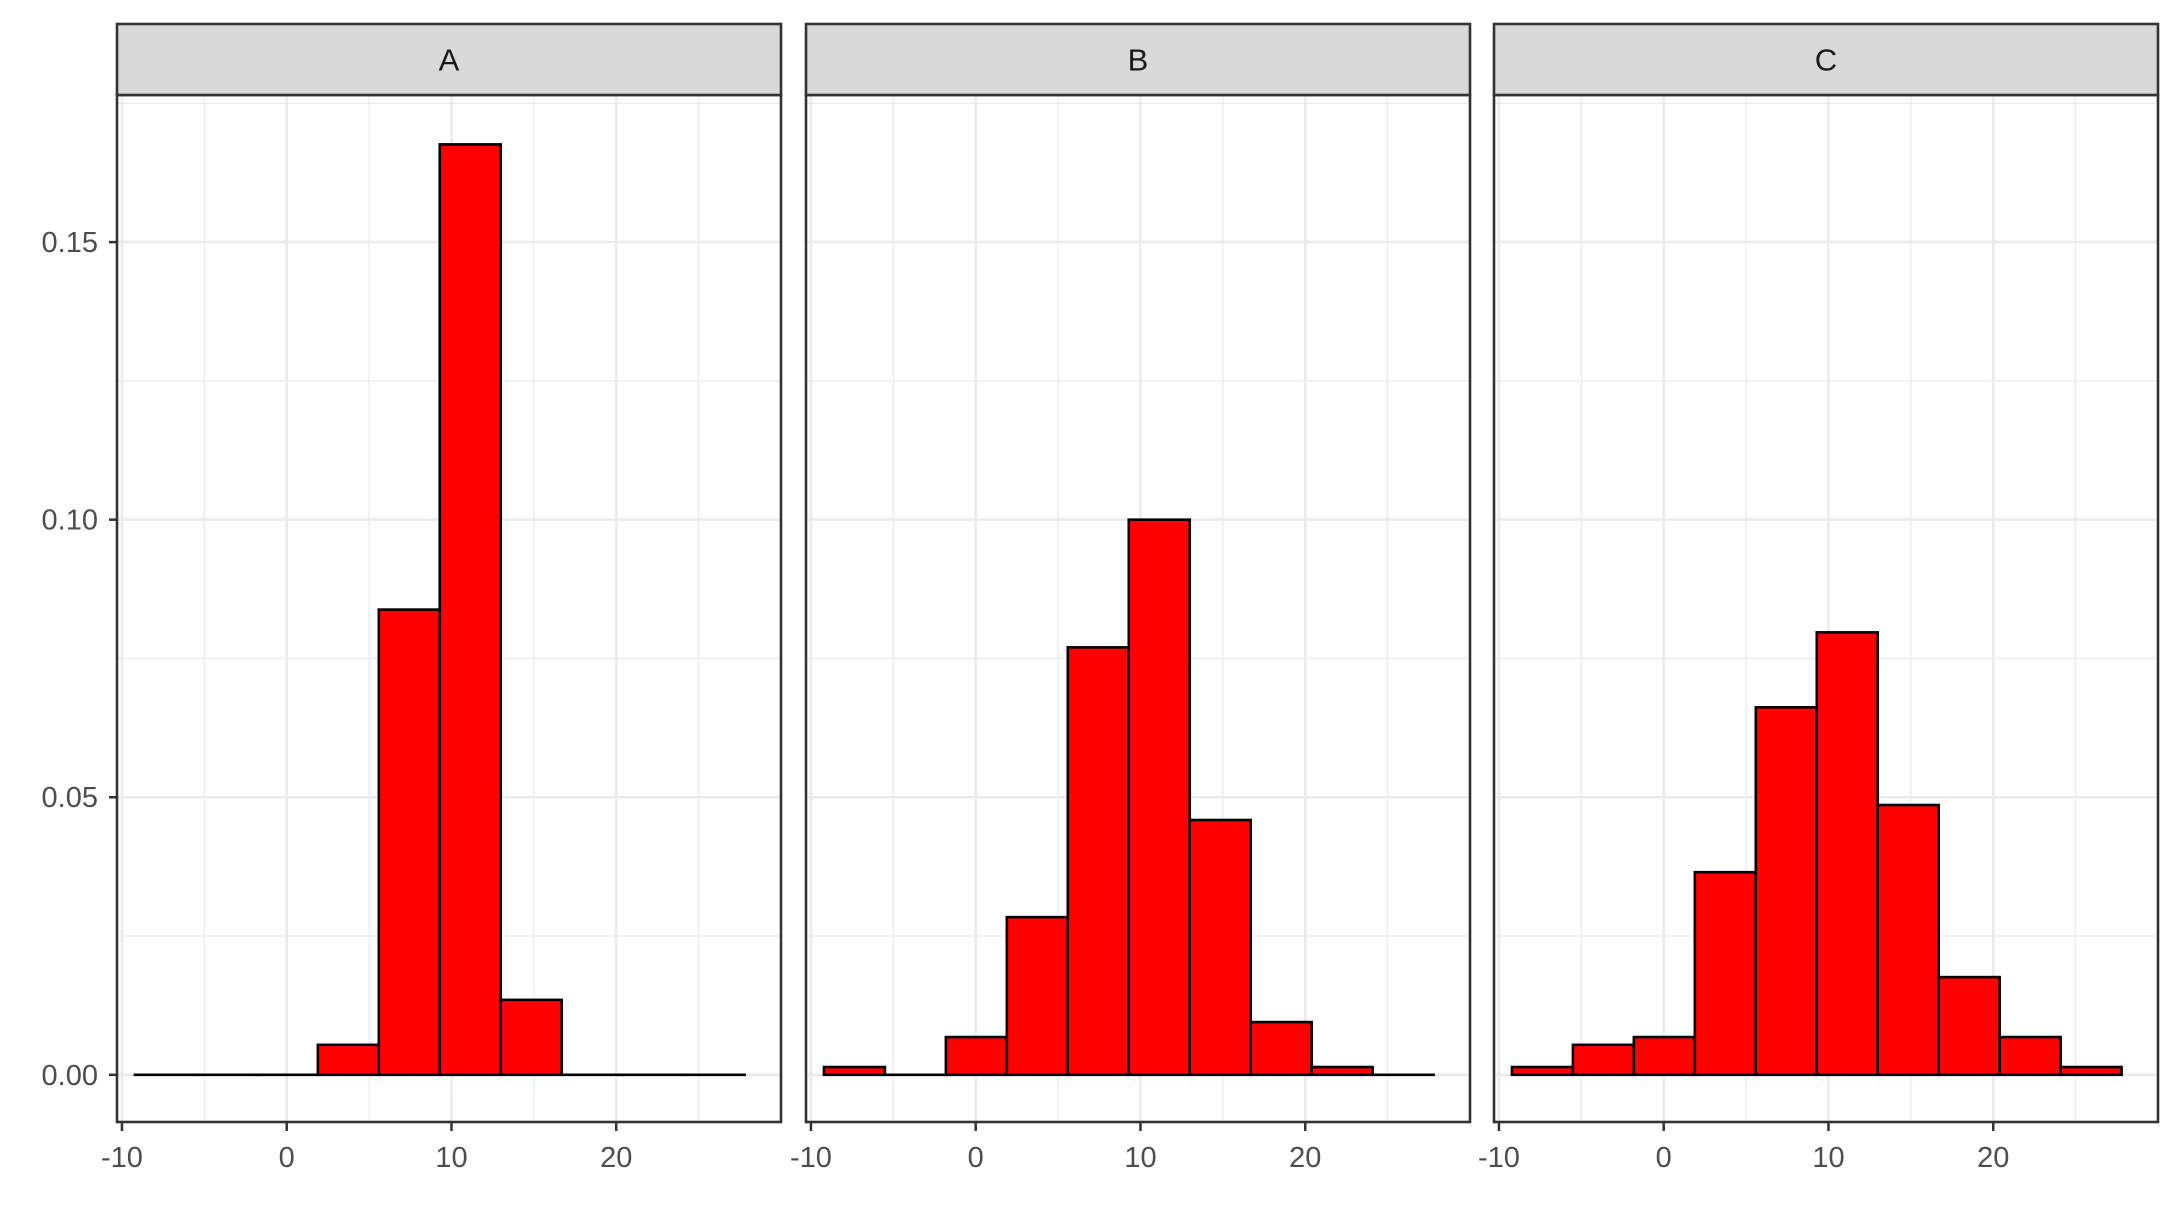  Describe the element at coordinates (70, 1076) in the screenshot. I see `y-tick-label: 0.00` at that location.